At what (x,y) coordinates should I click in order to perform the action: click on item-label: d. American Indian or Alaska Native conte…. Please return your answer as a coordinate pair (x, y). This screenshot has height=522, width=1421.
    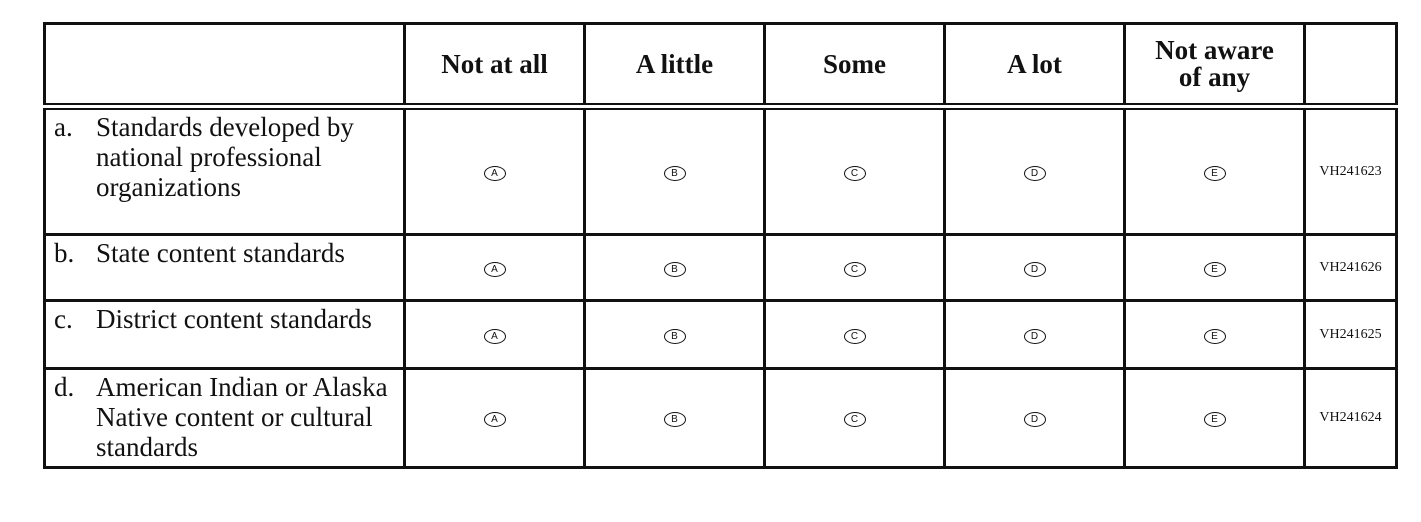
    Looking at the image, I should click on (224, 418).